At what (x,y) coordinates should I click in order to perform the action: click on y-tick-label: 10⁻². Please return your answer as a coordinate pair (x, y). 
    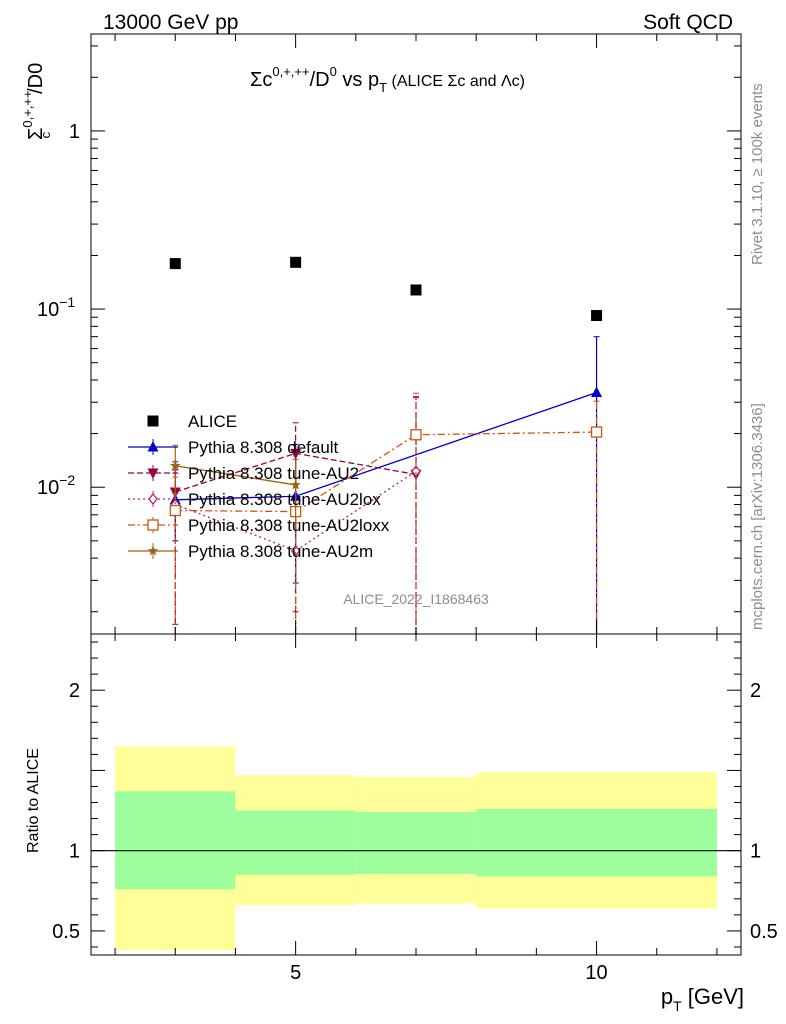
    Looking at the image, I should click on (56, 485).